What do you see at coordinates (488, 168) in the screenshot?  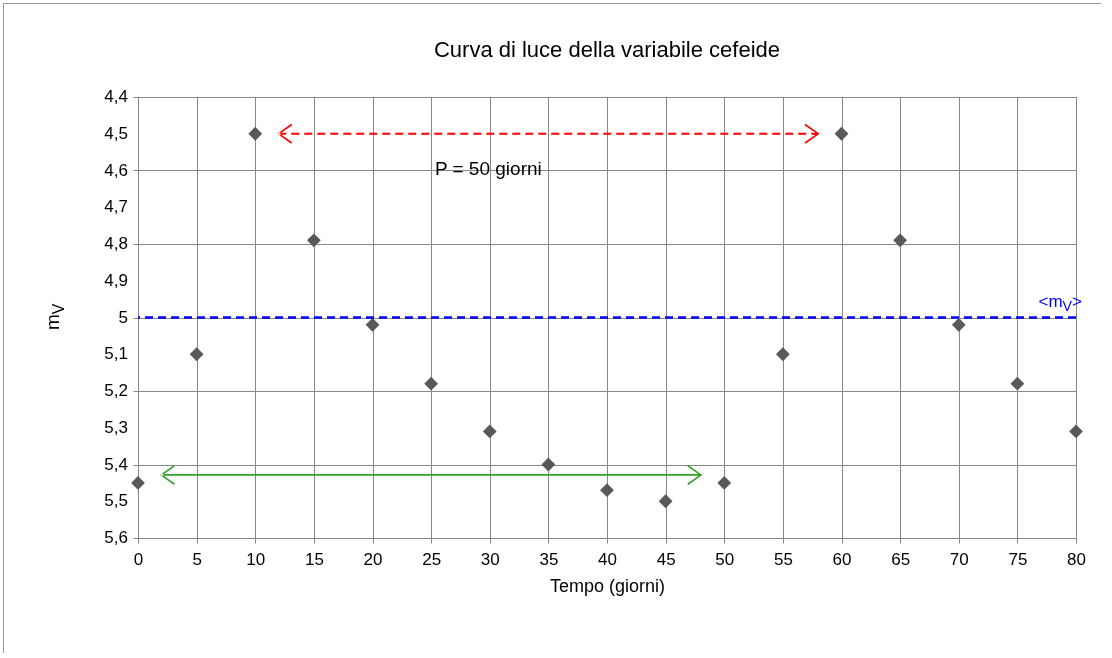 I see `annotation: P = 50 giorni` at bounding box center [488, 168].